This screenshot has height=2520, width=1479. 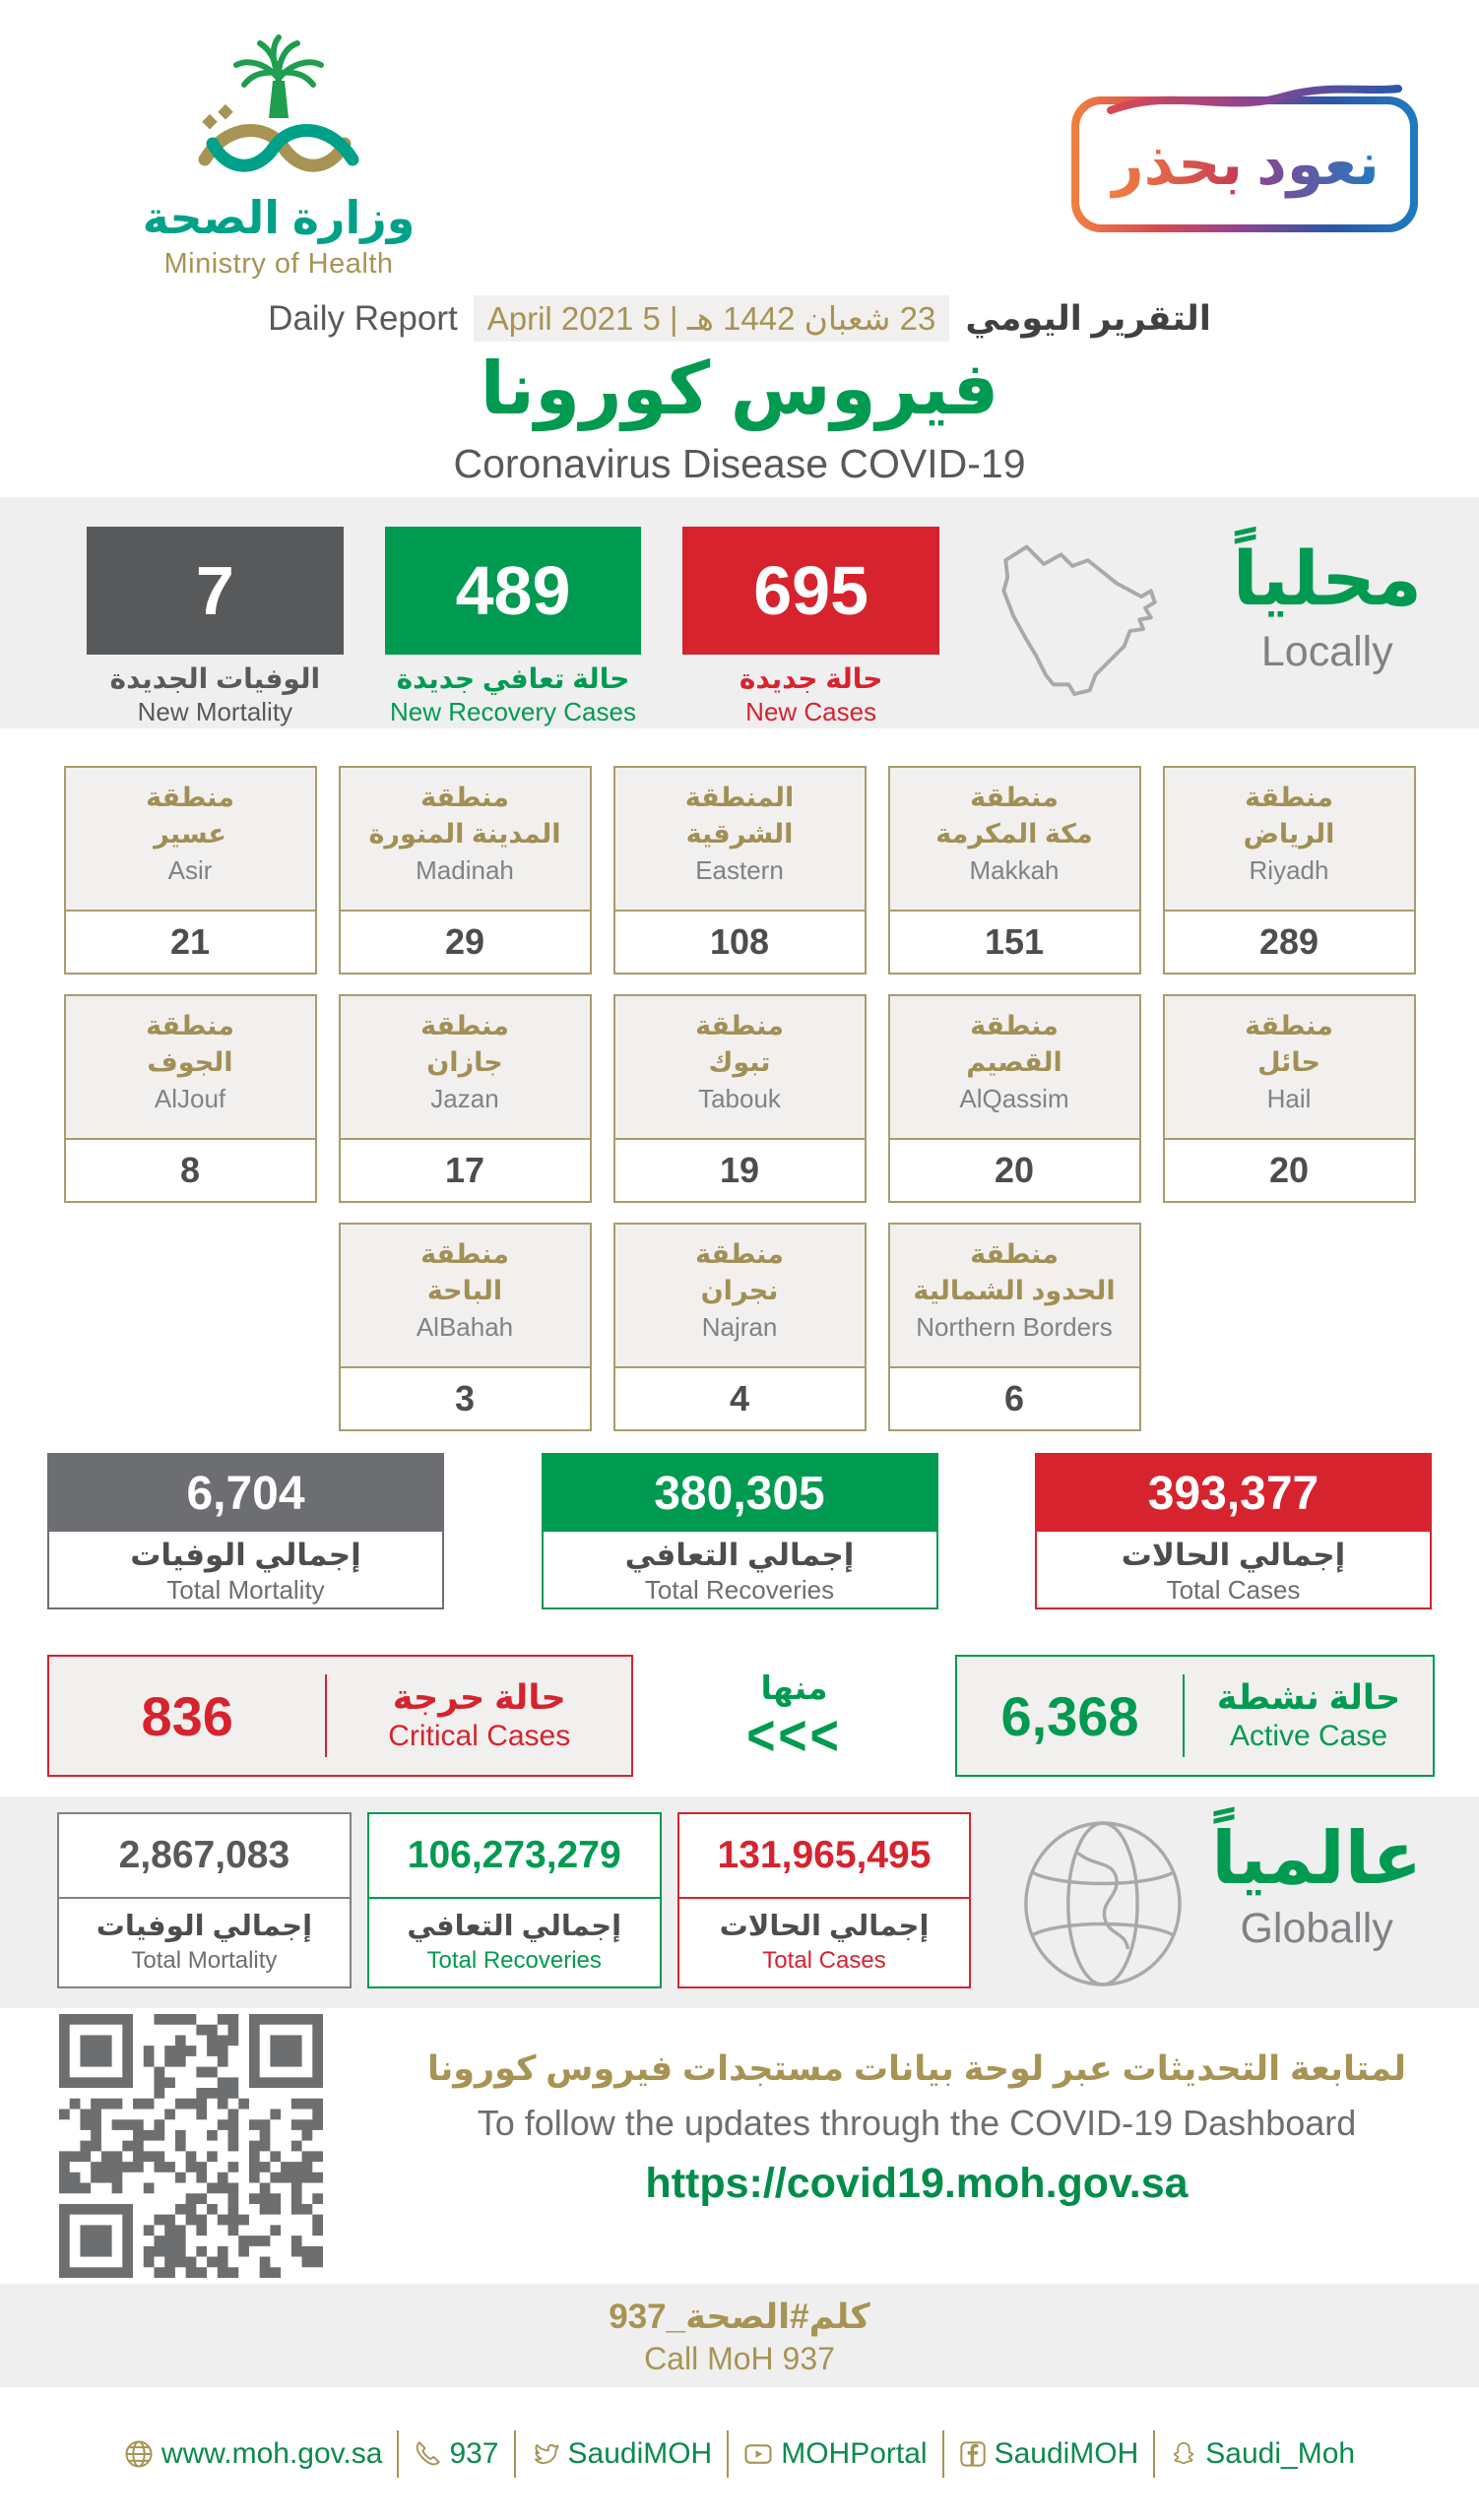 What do you see at coordinates (811, 678) in the screenshot?
I see `new-cases-label-ar: حالة جديدة` at bounding box center [811, 678].